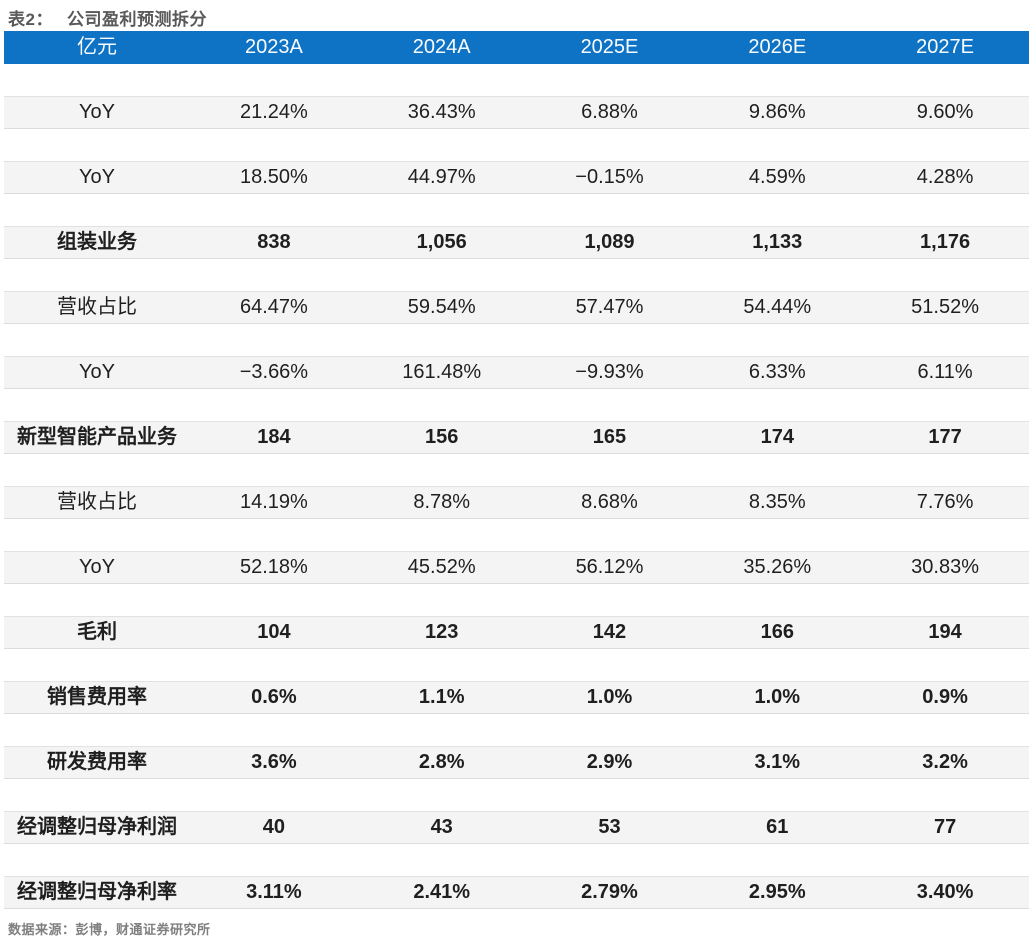  Describe the element at coordinates (945, 892) in the screenshot. I see `cell-value: 3.40%` at that location.